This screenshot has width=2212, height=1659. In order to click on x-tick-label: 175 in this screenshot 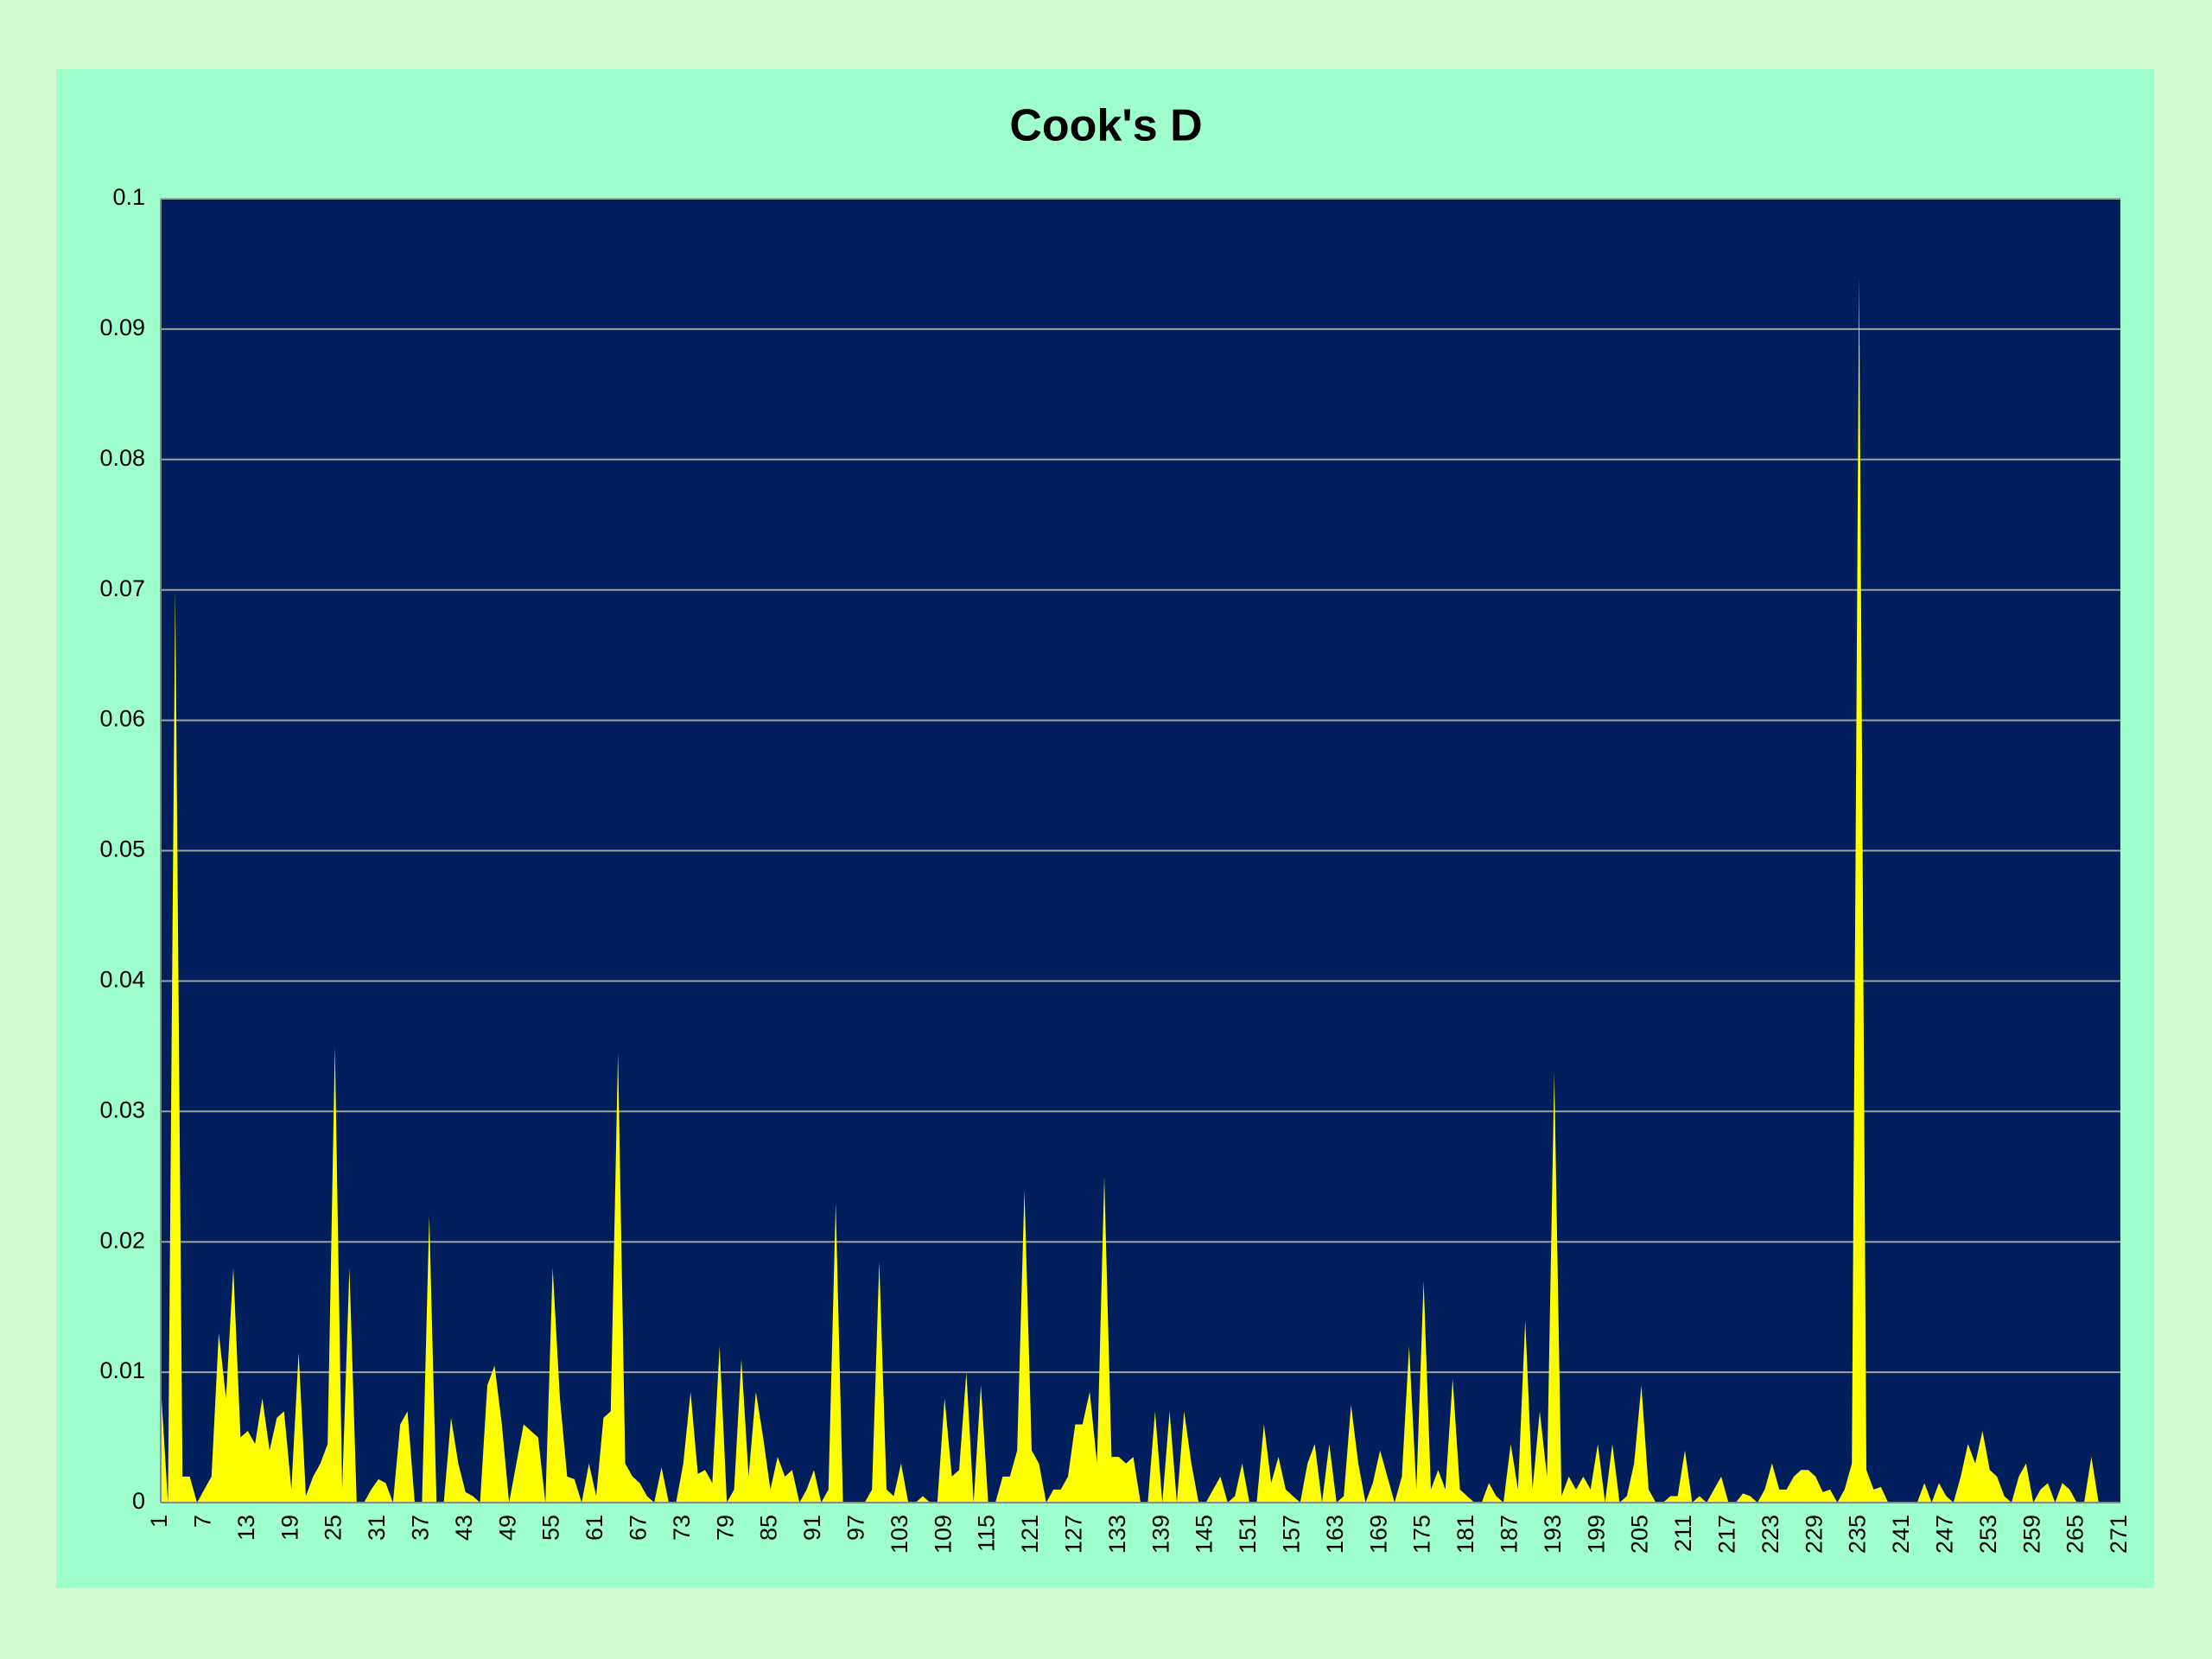, I will do `click(1422, 1534)`.